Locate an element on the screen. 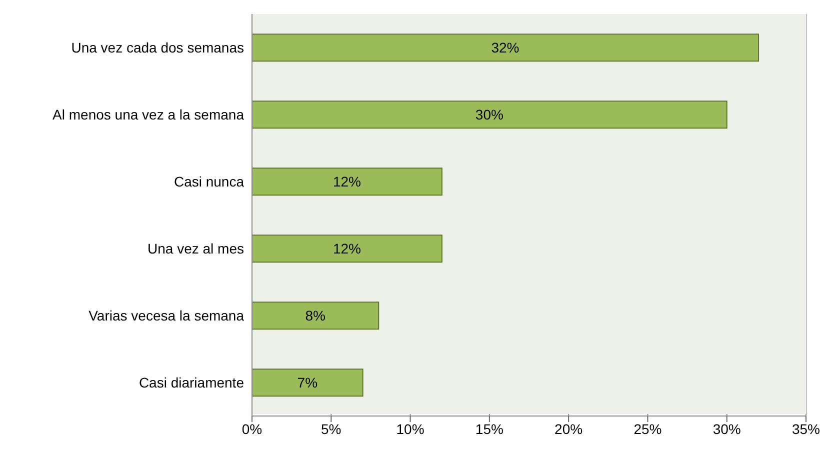  y-tick-label: Casi diariamente is located at coordinates (191, 382).